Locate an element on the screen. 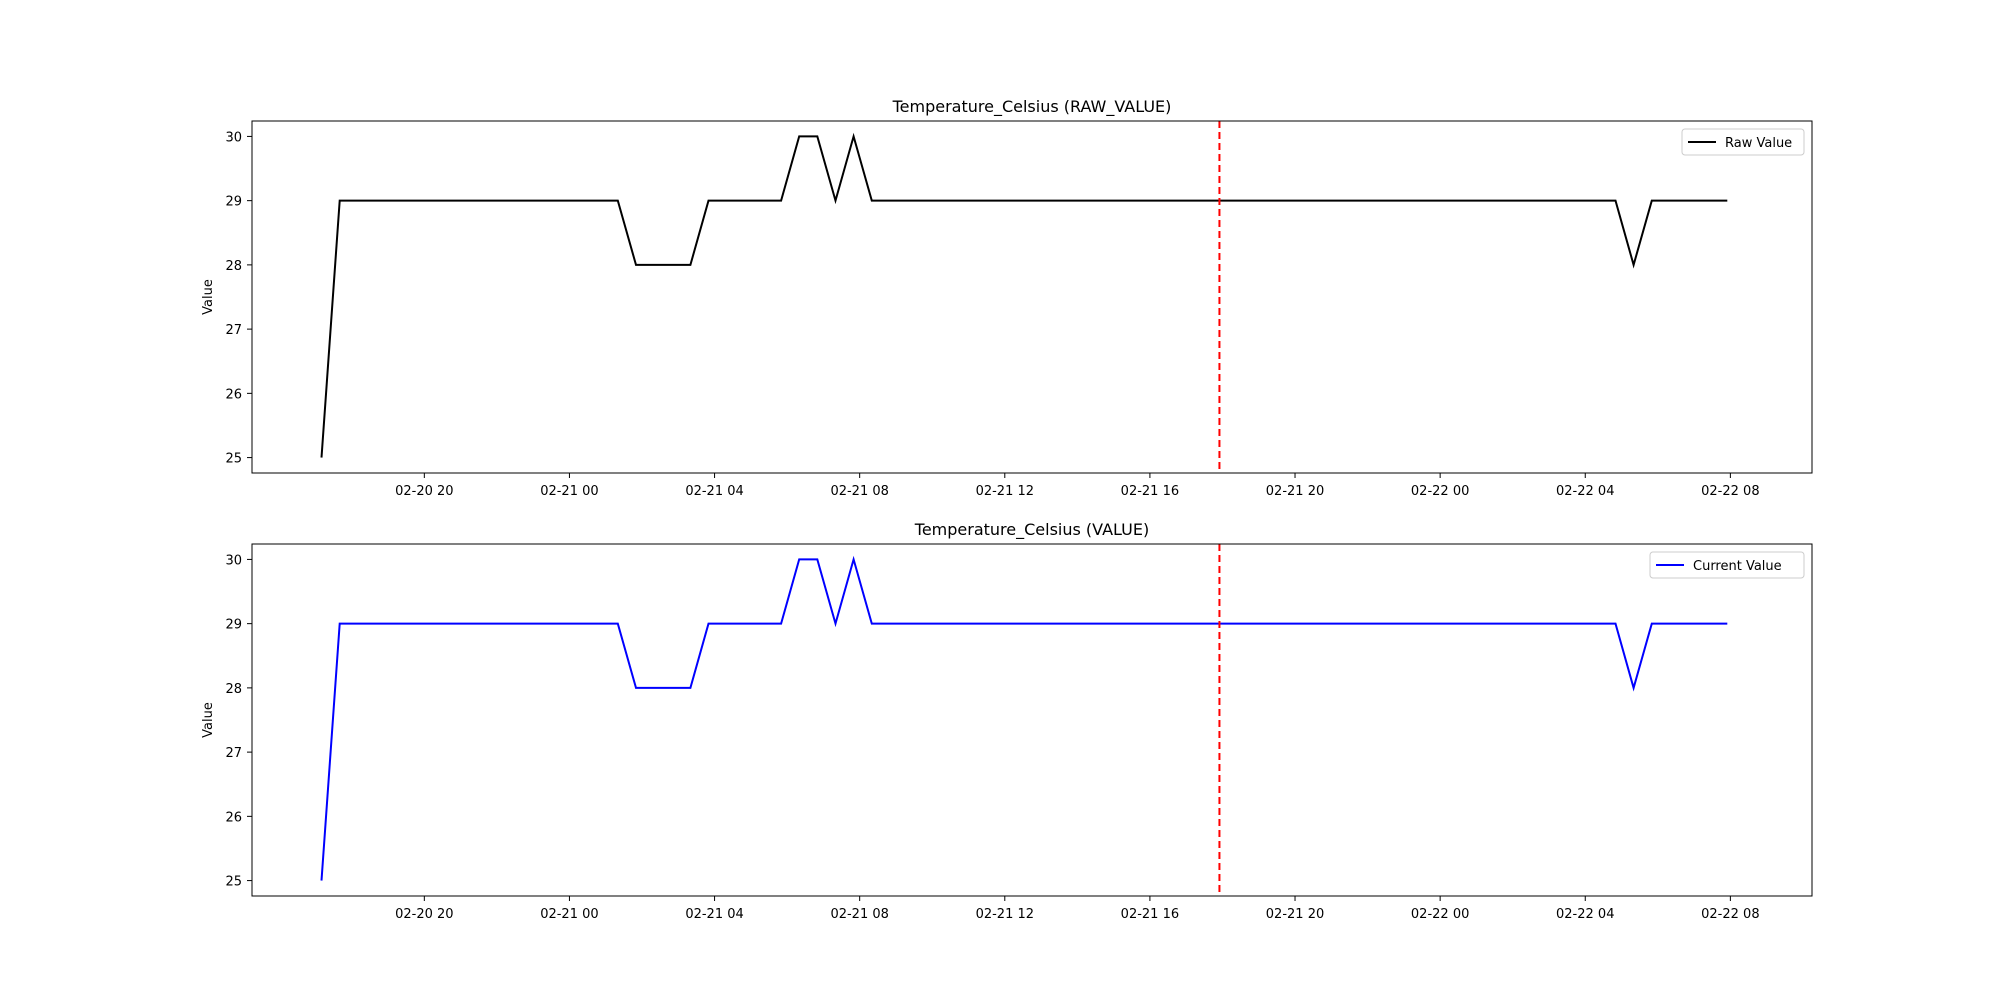  chart-title: Temperature_Celsius (RAW_VALUE) is located at coordinates (1032, 107).